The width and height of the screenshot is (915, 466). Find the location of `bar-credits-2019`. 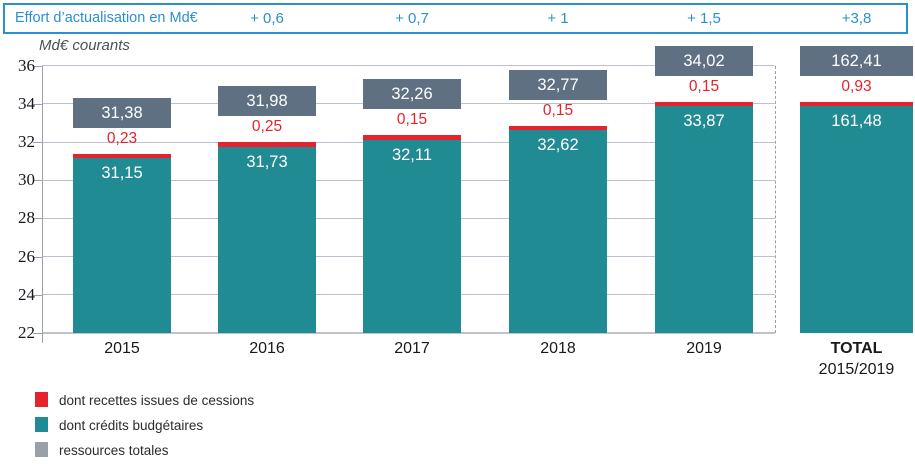

bar-credits-2019 is located at coordinates (704, 219).